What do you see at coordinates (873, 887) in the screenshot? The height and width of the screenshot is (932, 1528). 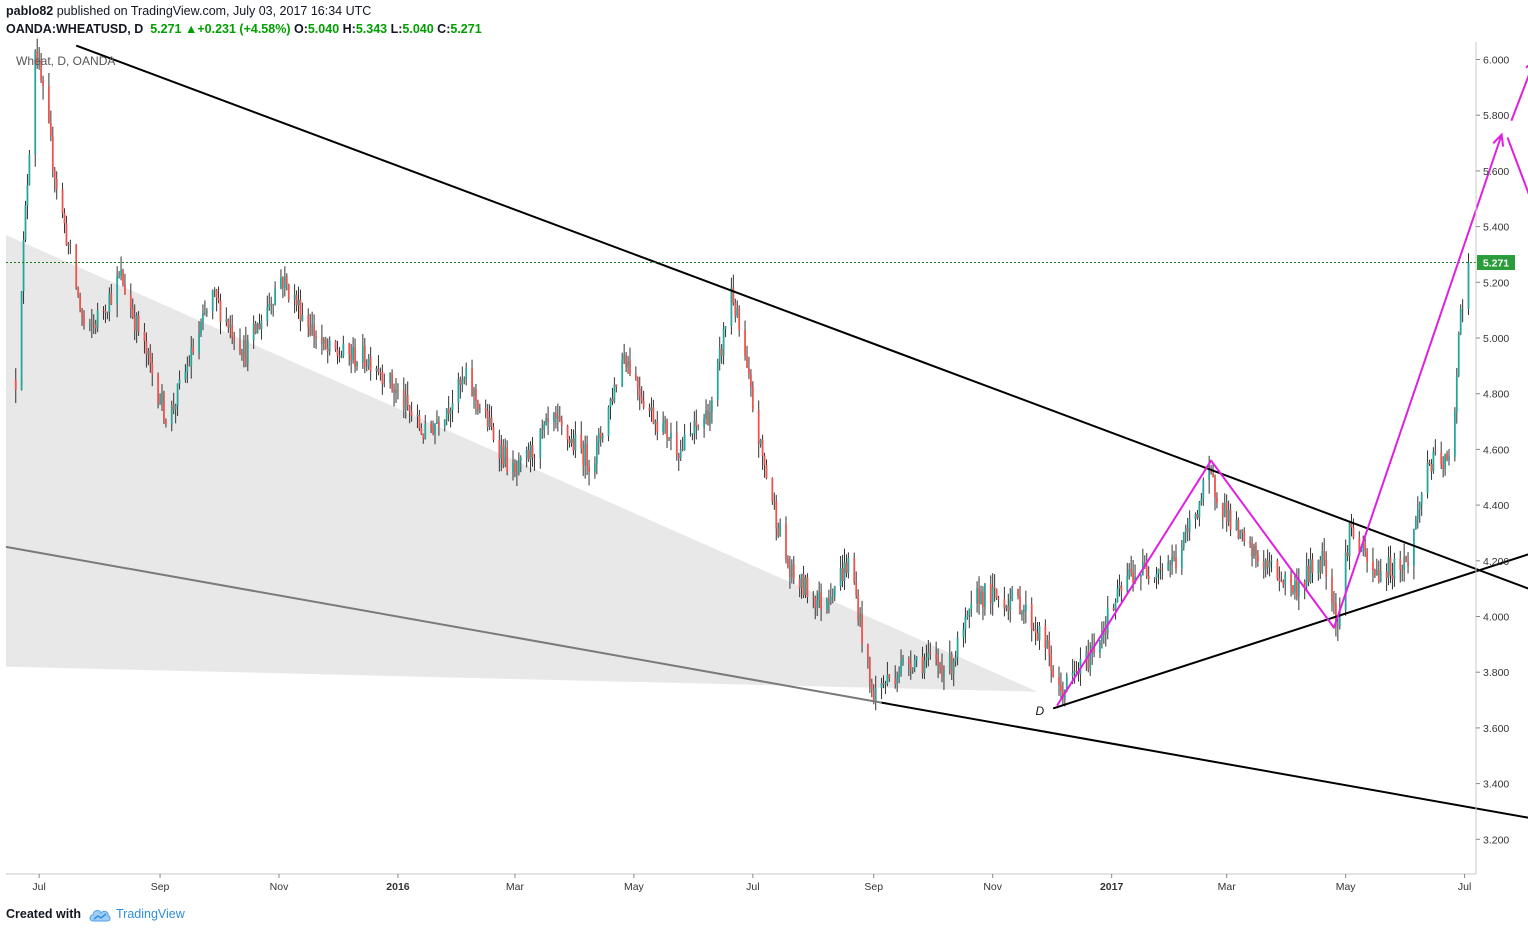 I see `time-tick-label: Sep` at bounding box center [873, 887].